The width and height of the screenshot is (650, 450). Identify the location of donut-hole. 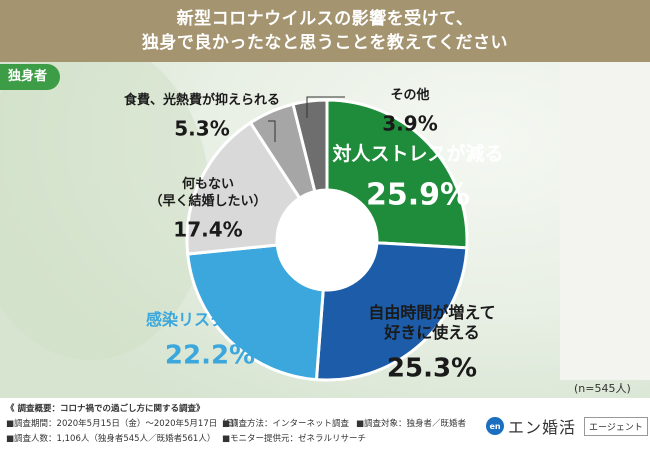
(327, 240).